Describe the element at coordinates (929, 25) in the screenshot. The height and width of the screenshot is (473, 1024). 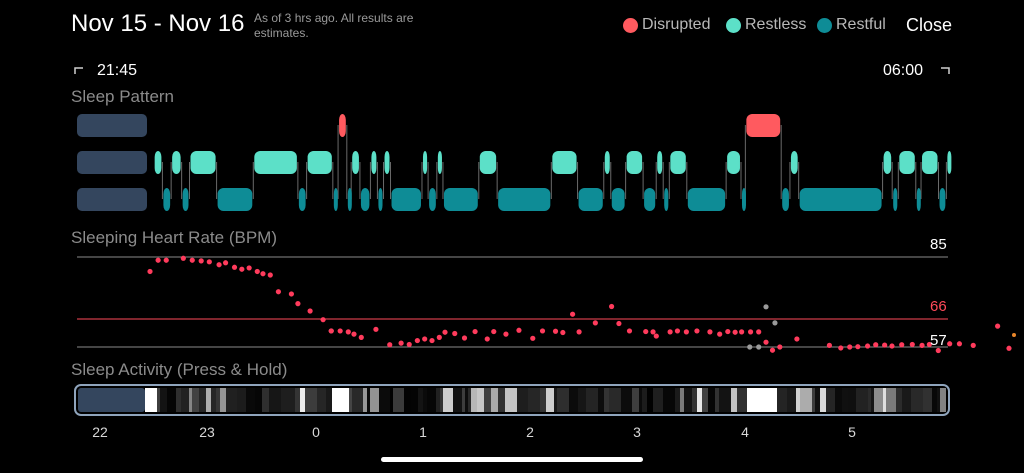
I see `close-button: Close` at that location.